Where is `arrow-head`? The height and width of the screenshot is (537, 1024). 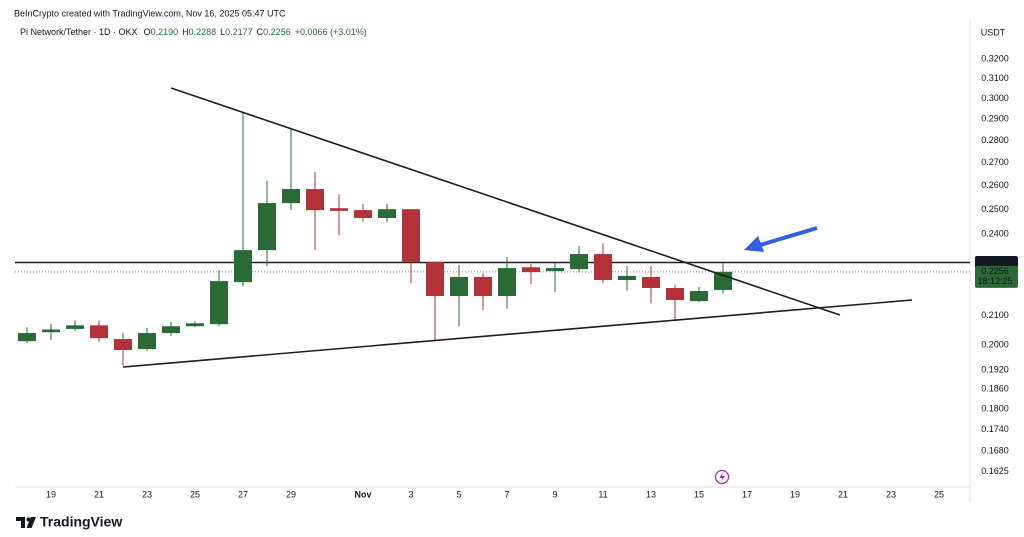 arrow-head is located at coordinates (754, 244).